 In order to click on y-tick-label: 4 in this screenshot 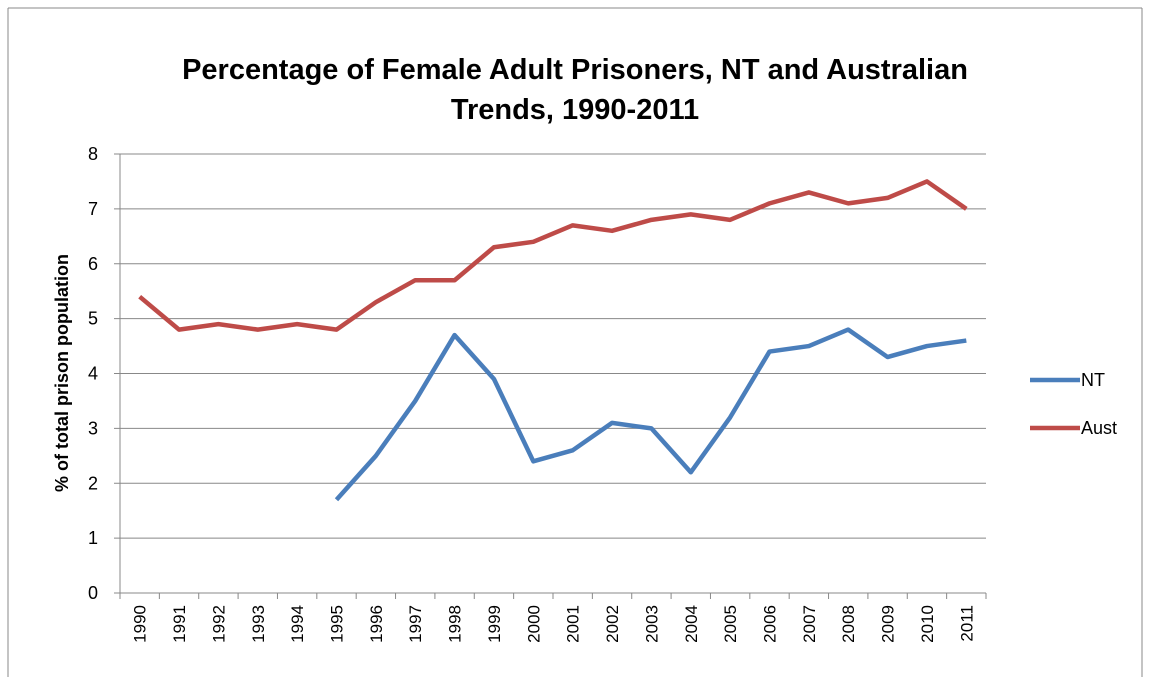, I will do `click(93, 374)`.